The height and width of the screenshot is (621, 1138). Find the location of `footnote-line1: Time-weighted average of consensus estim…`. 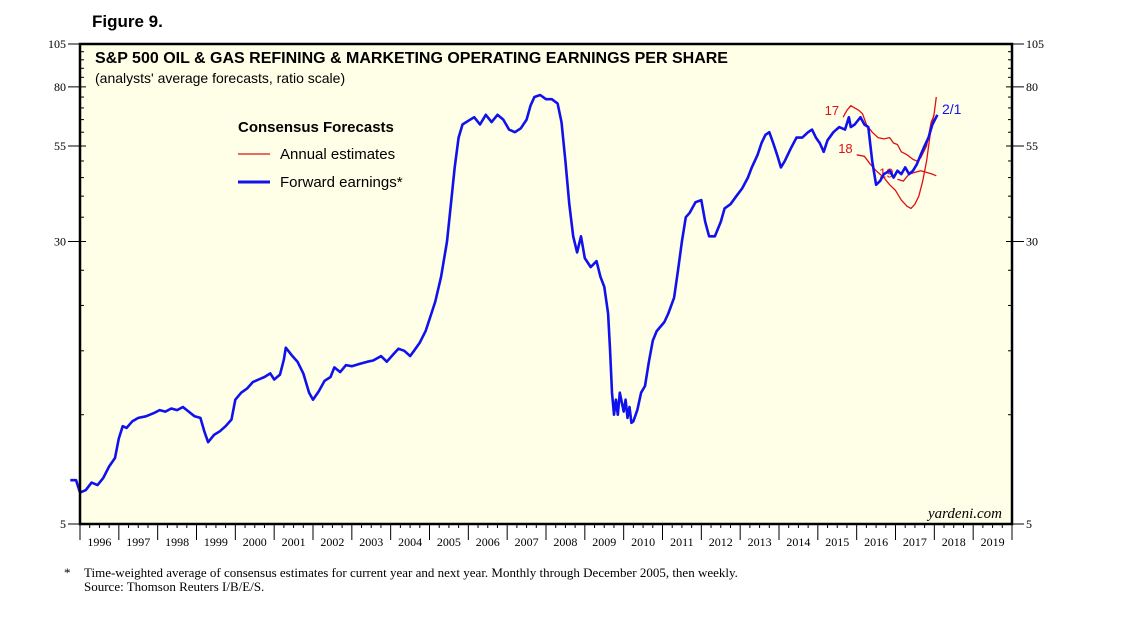

footnote-line1: Time-weighted average of consensus estim… is located at coordinates (411, 572).